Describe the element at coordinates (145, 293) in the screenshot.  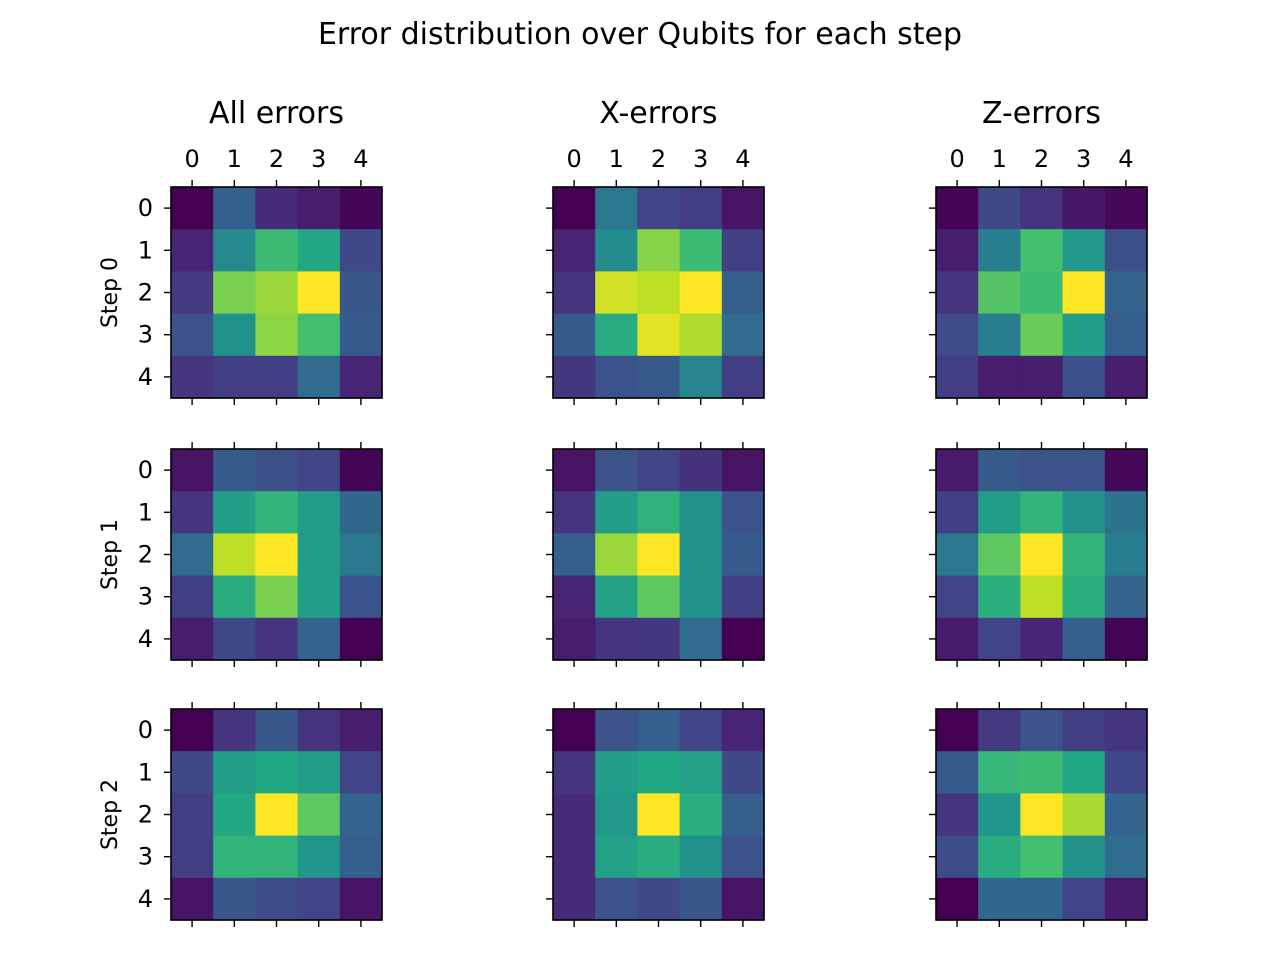
I see `y-tick-label: 2` at that location.